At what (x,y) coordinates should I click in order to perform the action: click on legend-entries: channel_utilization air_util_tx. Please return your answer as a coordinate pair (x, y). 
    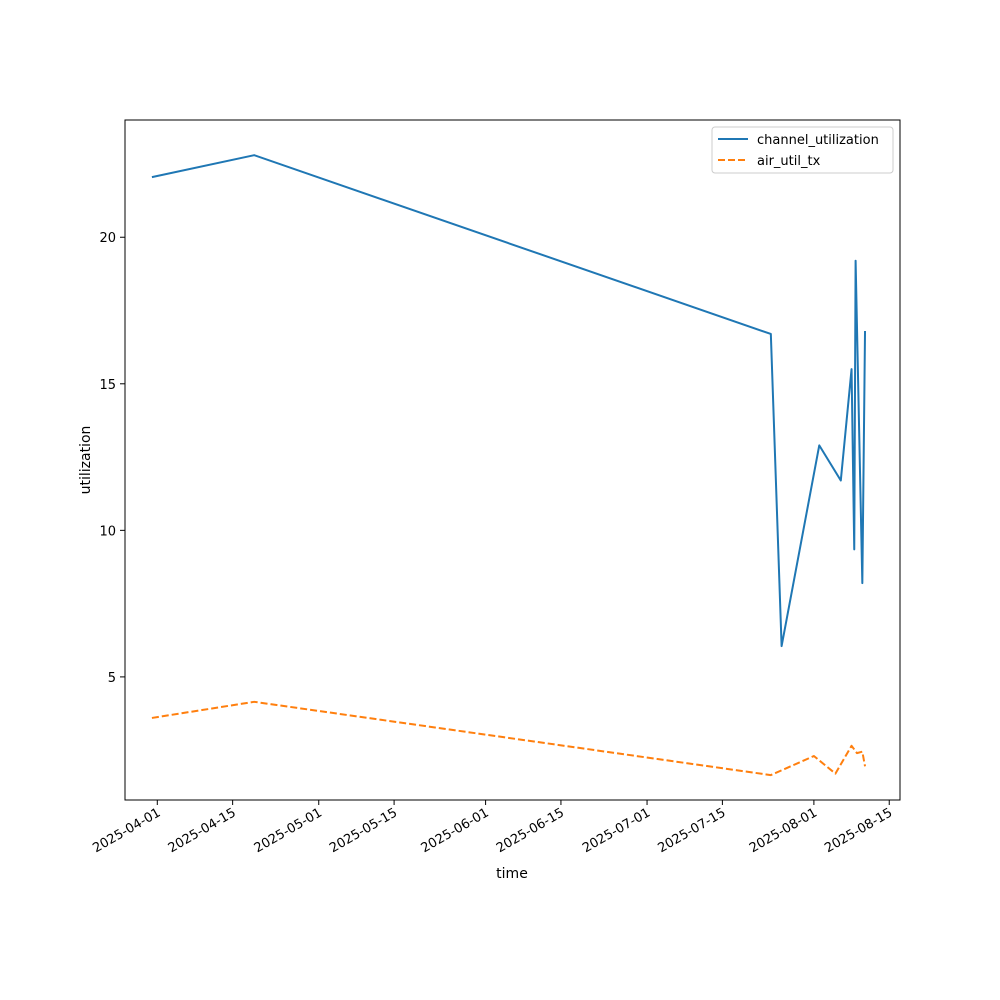
    Looking at the image, I should click on (798, 151).